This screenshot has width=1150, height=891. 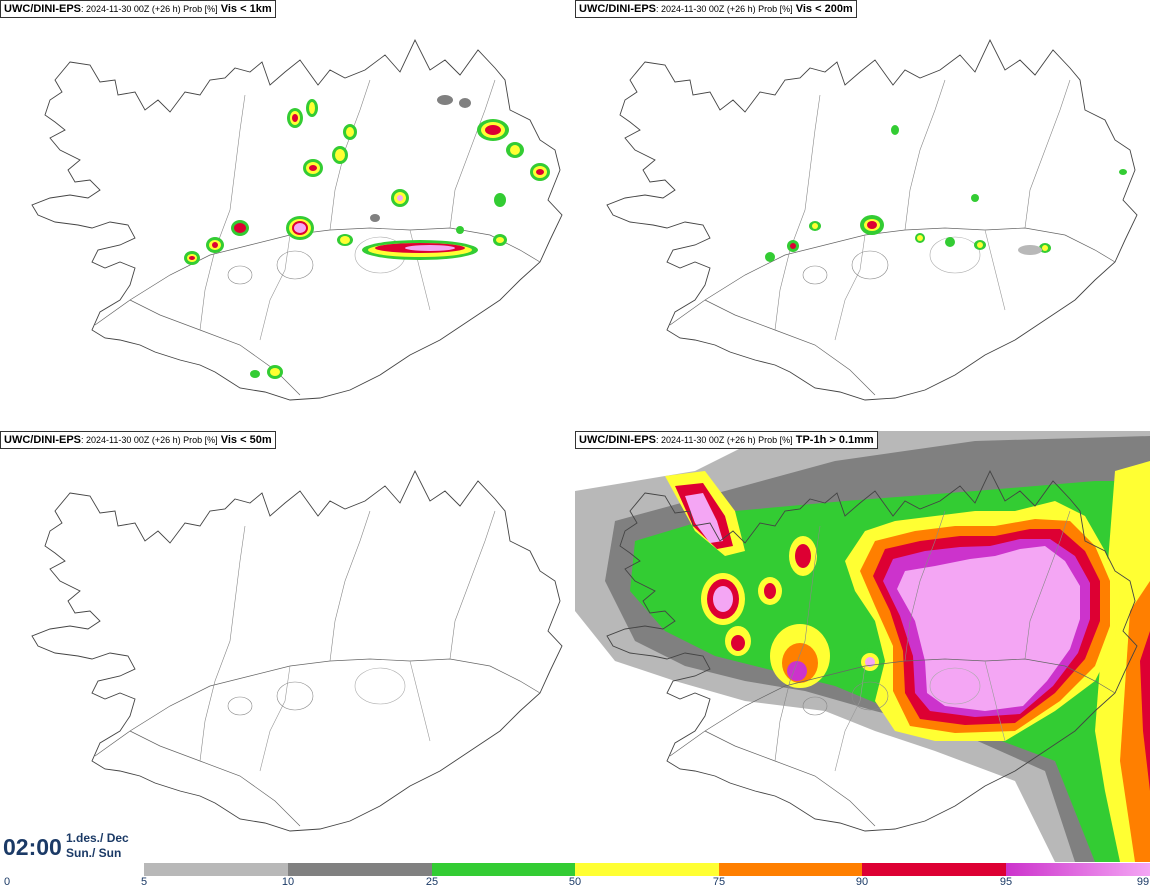 I want to click on colorbar-tick: 10, so click(x=288, y=882).